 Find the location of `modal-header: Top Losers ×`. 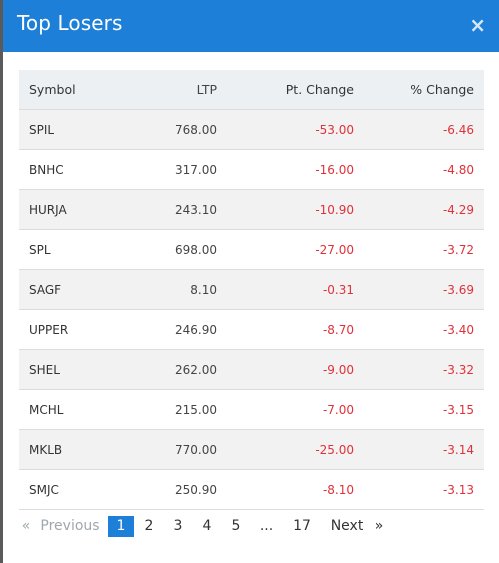

modal-header: Top Losers × is located at coordinates (251, 26).